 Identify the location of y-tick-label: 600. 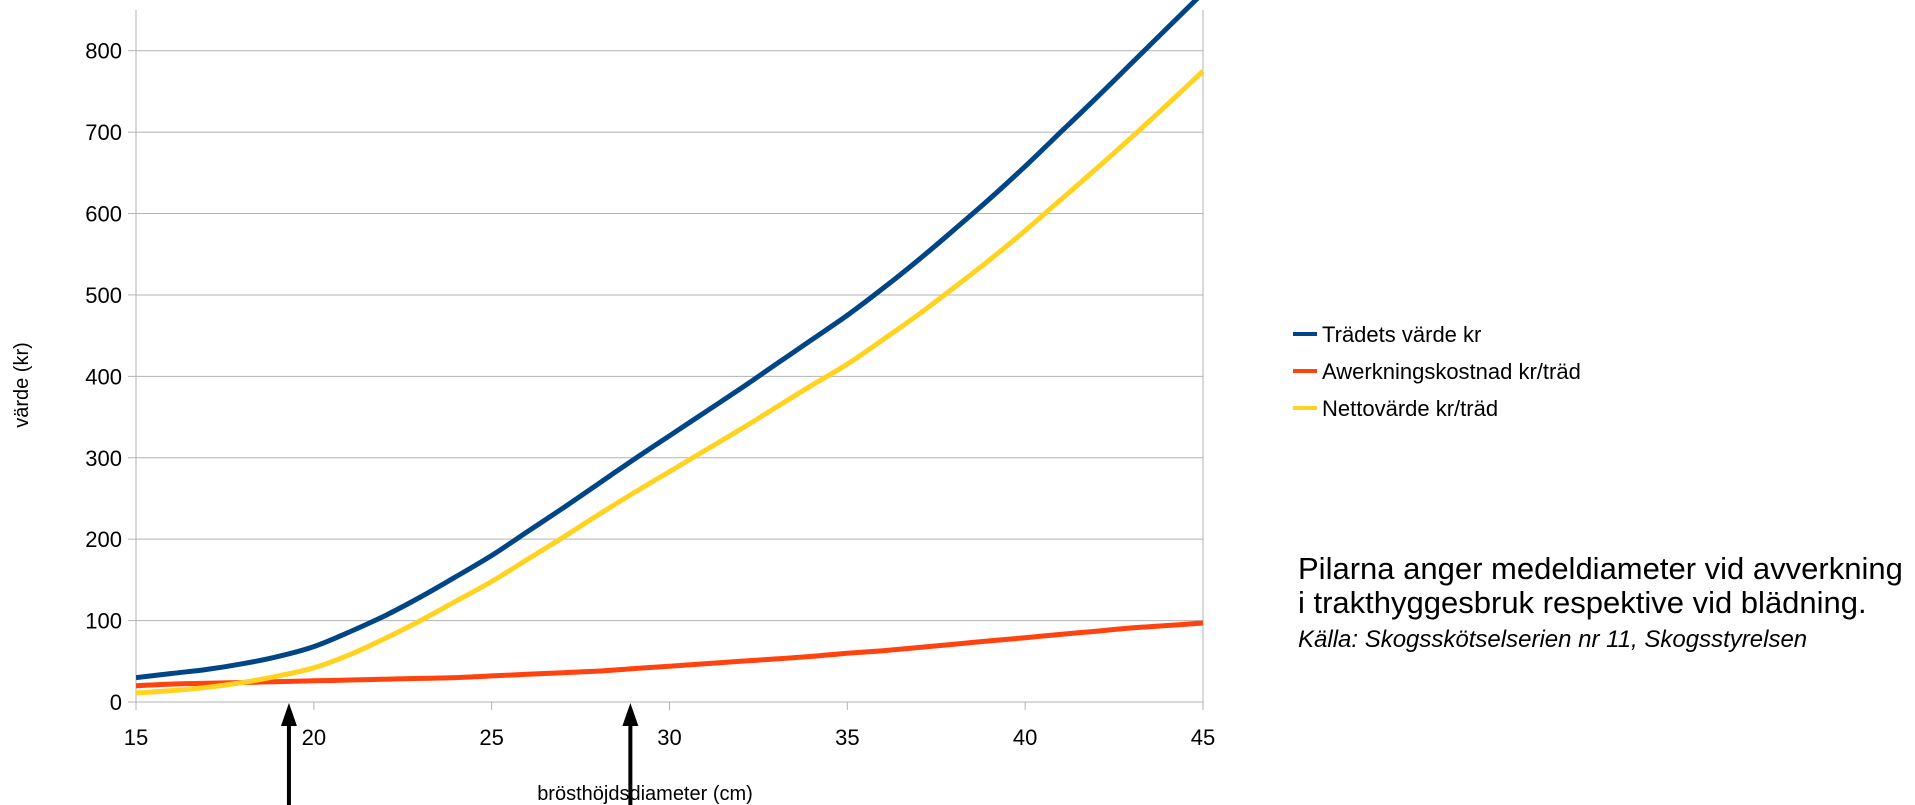
(103, 214).